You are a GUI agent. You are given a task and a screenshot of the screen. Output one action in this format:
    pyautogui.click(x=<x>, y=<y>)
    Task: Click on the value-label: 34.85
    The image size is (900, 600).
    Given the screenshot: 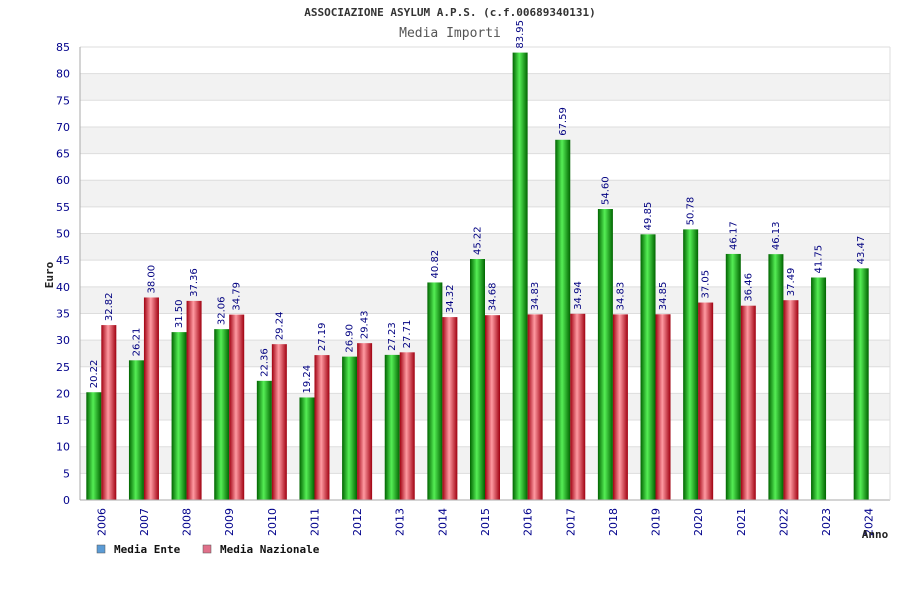 What is the action you would take?
    pyautogui.click(x=663, y=296)
    